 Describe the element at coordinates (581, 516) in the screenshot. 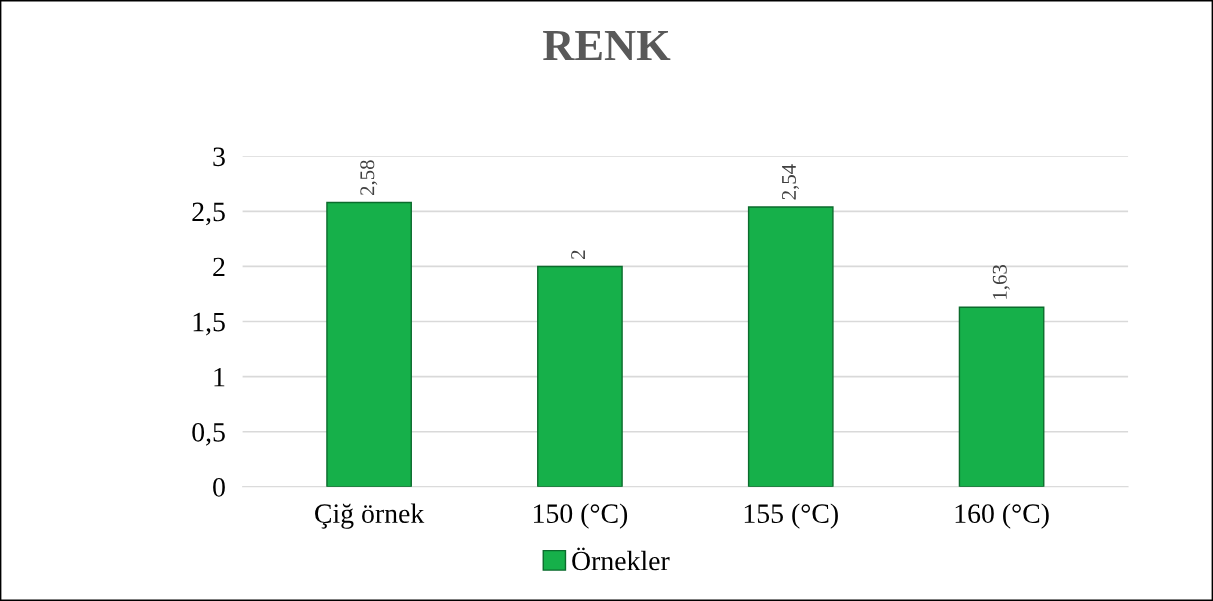

I see `x-tick-label: 150 (°C)` at that location.